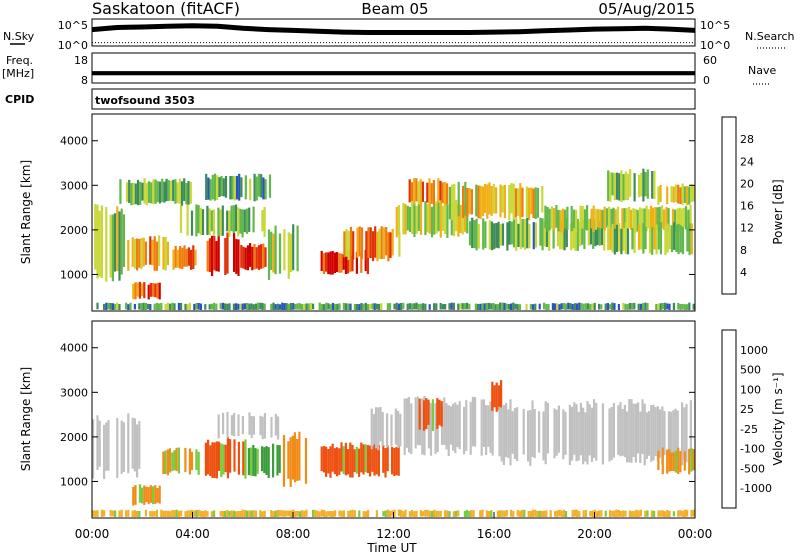 The width and height of the screenshot is (800, 554). What do you see at coordinates (74, 230) in the screenshot?
I see `y-tick-label: 2000` at bounding box center [74, 230].